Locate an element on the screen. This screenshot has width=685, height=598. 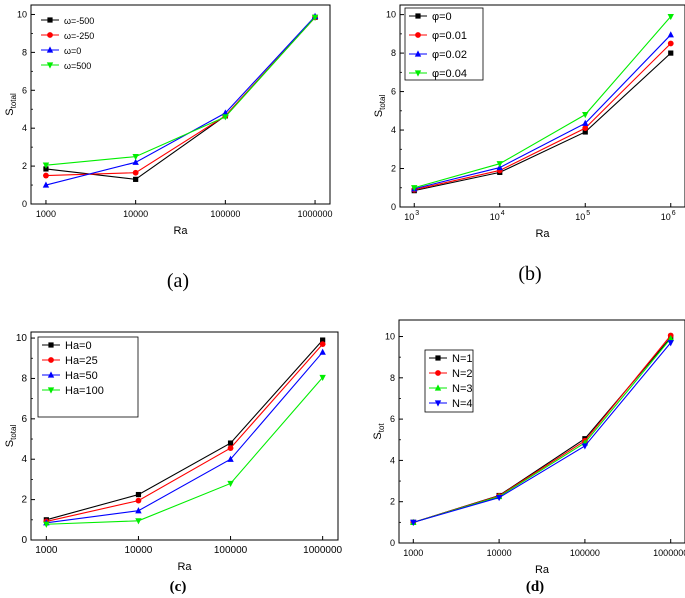
legend-label: Ha=25 is located at coordinates (81, 361).